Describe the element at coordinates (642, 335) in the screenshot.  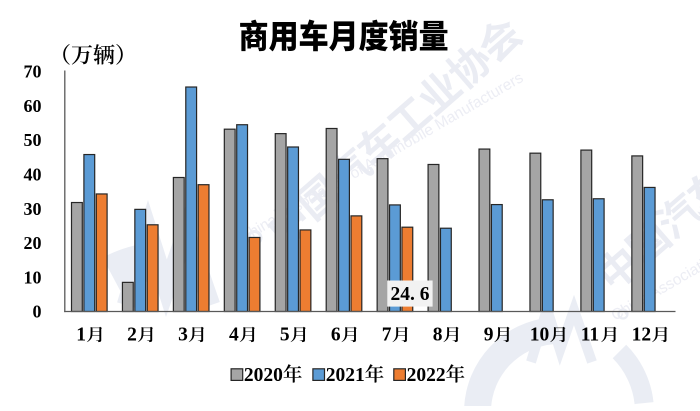
I see `svg-text: 12` at that location.